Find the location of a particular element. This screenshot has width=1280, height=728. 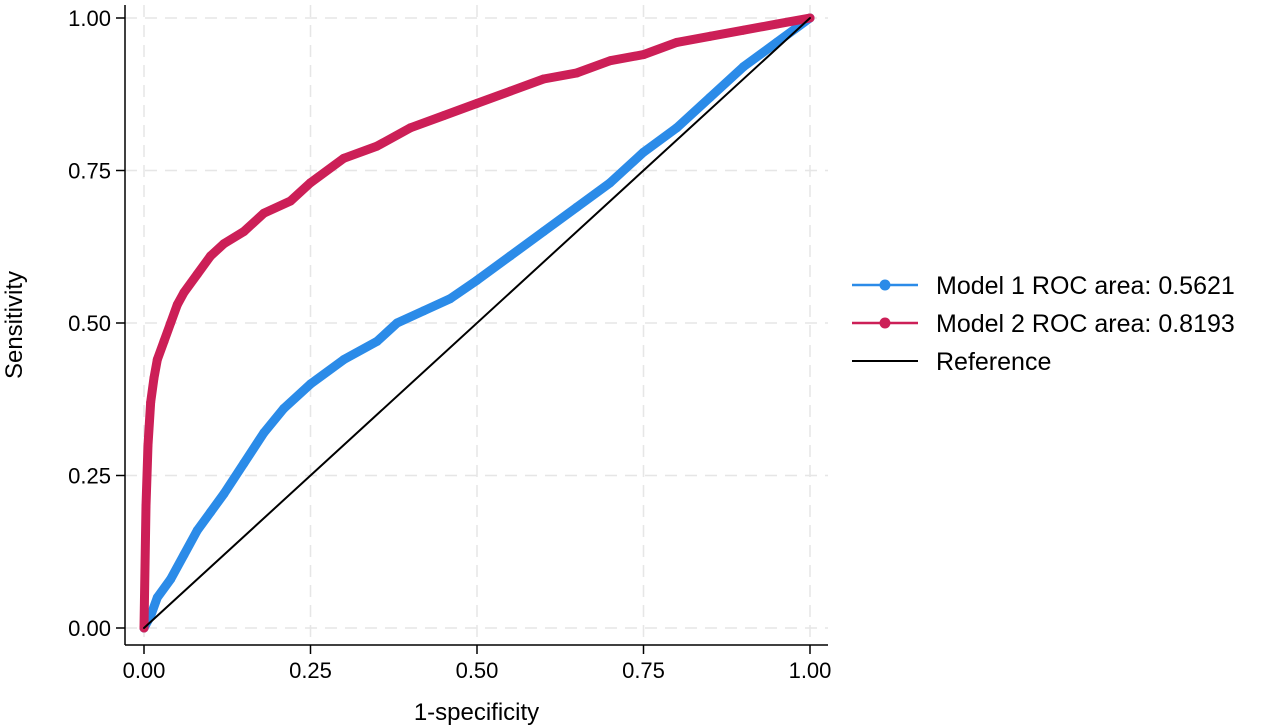

legend-item: Model 1 ROC area: 0.5621 is located at coordinates (1043, 286).